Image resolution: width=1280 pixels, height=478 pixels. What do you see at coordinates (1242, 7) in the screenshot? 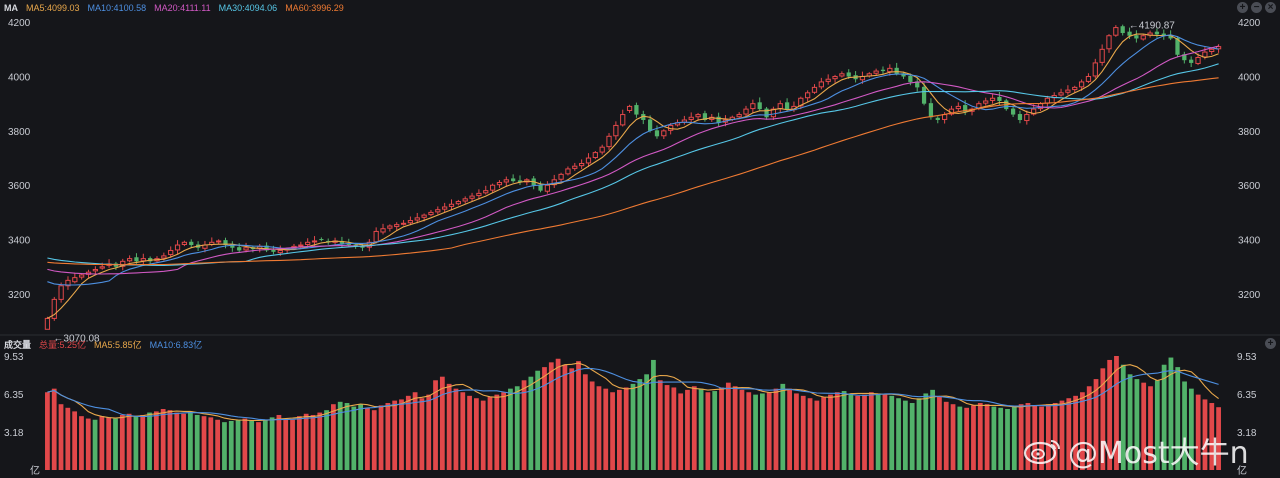
I see `add-indicator-button: +` at bounding box center [1242, 7].